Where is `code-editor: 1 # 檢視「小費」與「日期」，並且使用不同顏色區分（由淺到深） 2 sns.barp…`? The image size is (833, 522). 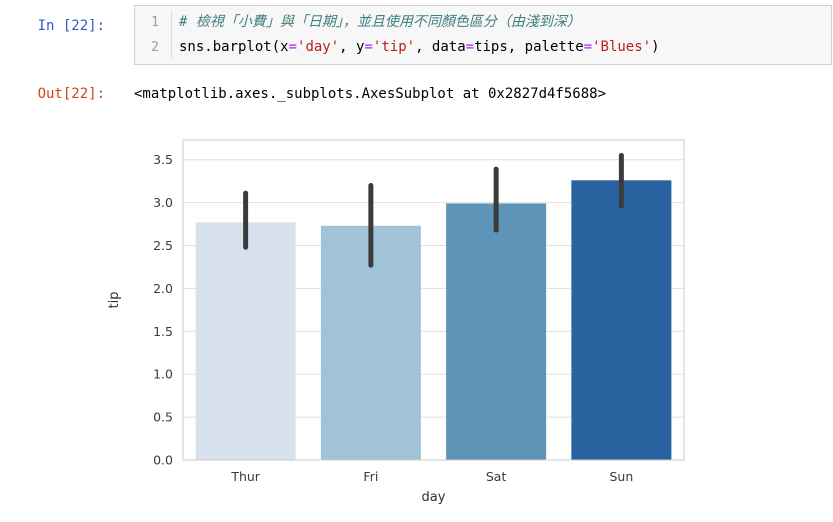 code-editor: 1 # 檢視「小費」與「日期」，並且使用不同顏色區分（由淺到深） 2 sns.barp… is located at coordinates (483, 35).